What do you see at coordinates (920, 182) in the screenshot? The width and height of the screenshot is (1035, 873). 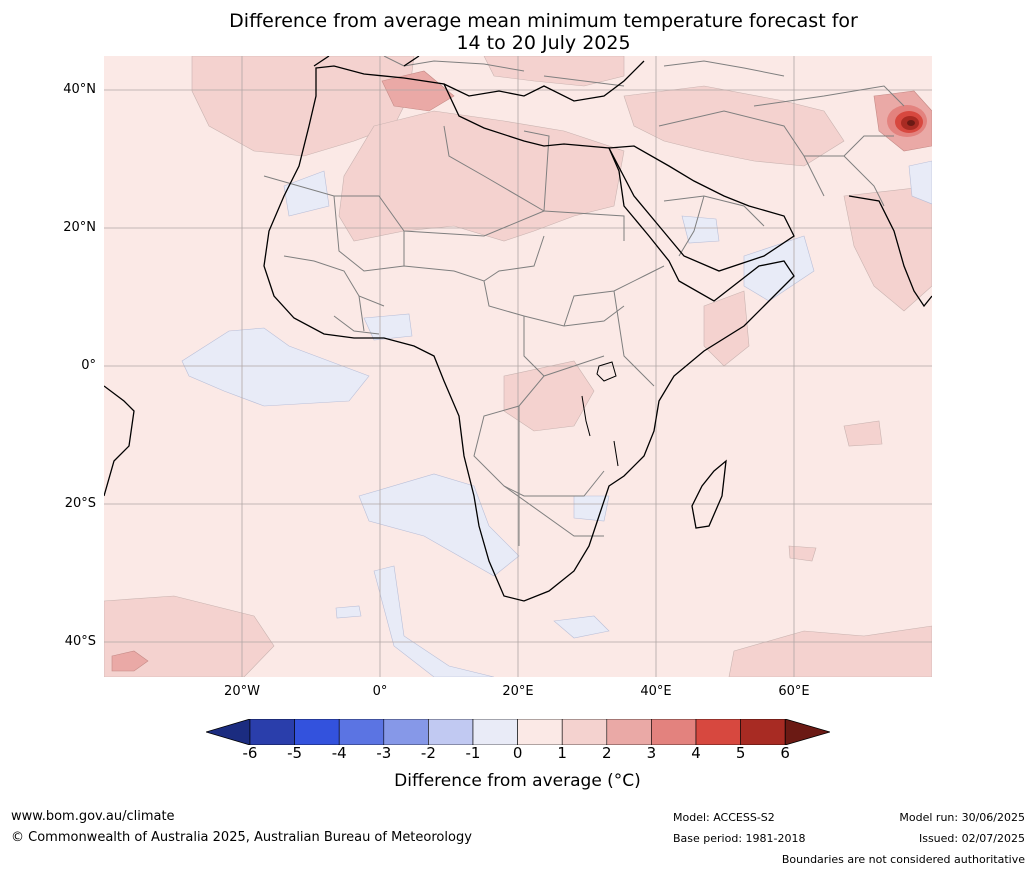 I see `cool-bay-bengal` at bounding box center [920, 182].